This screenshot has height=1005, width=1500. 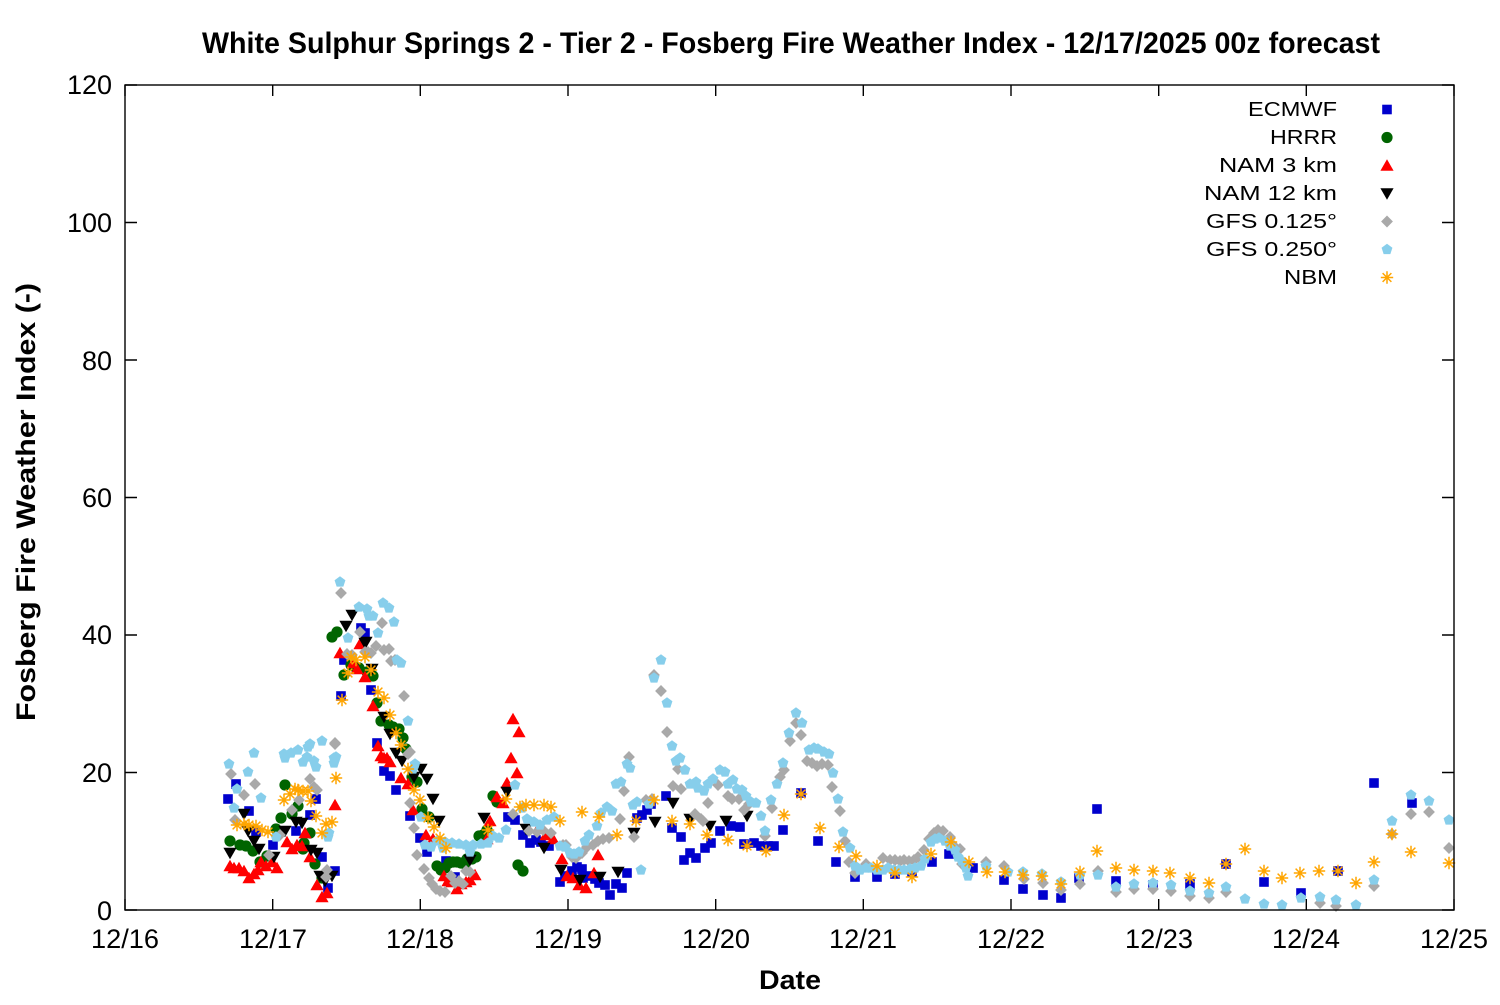 I want to click on svg-text: NBM, so click(x=1310, y=278).